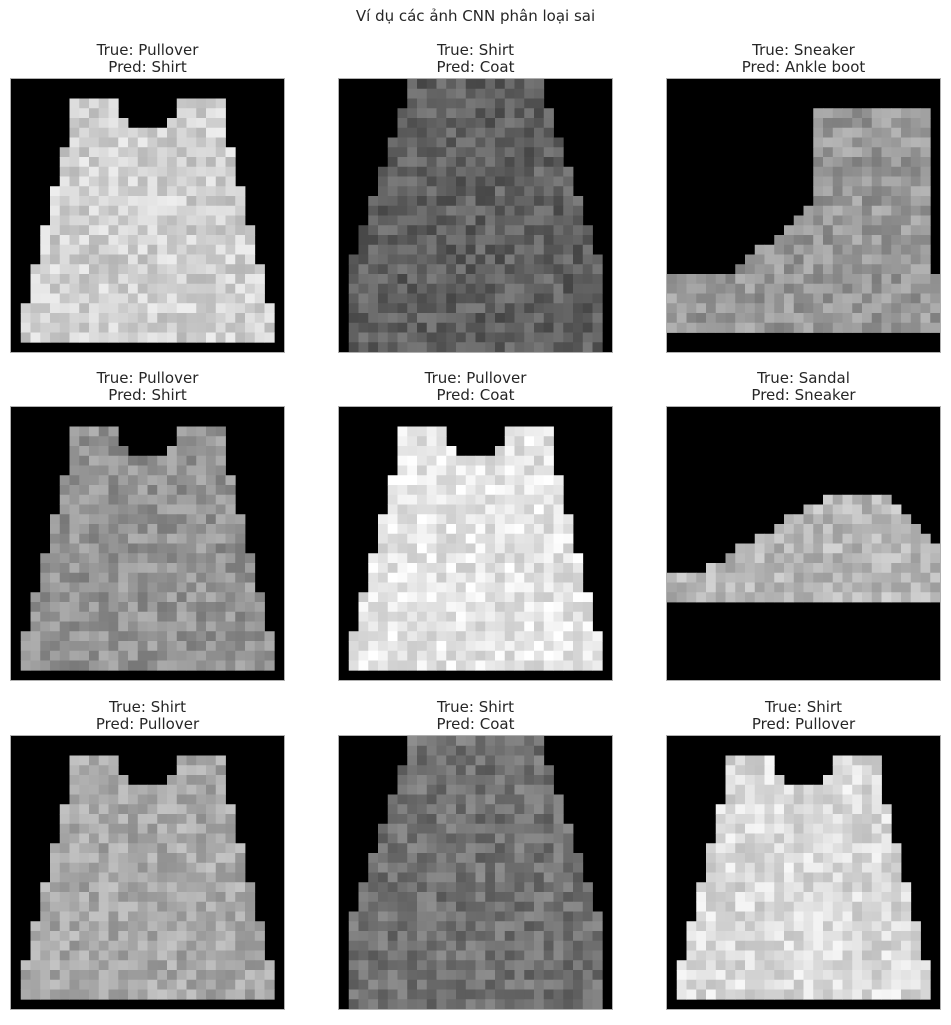 The image size is (951, 1025). I want to click on panel-9: True: Shirt Pred: Pullover, so click(803, 854).